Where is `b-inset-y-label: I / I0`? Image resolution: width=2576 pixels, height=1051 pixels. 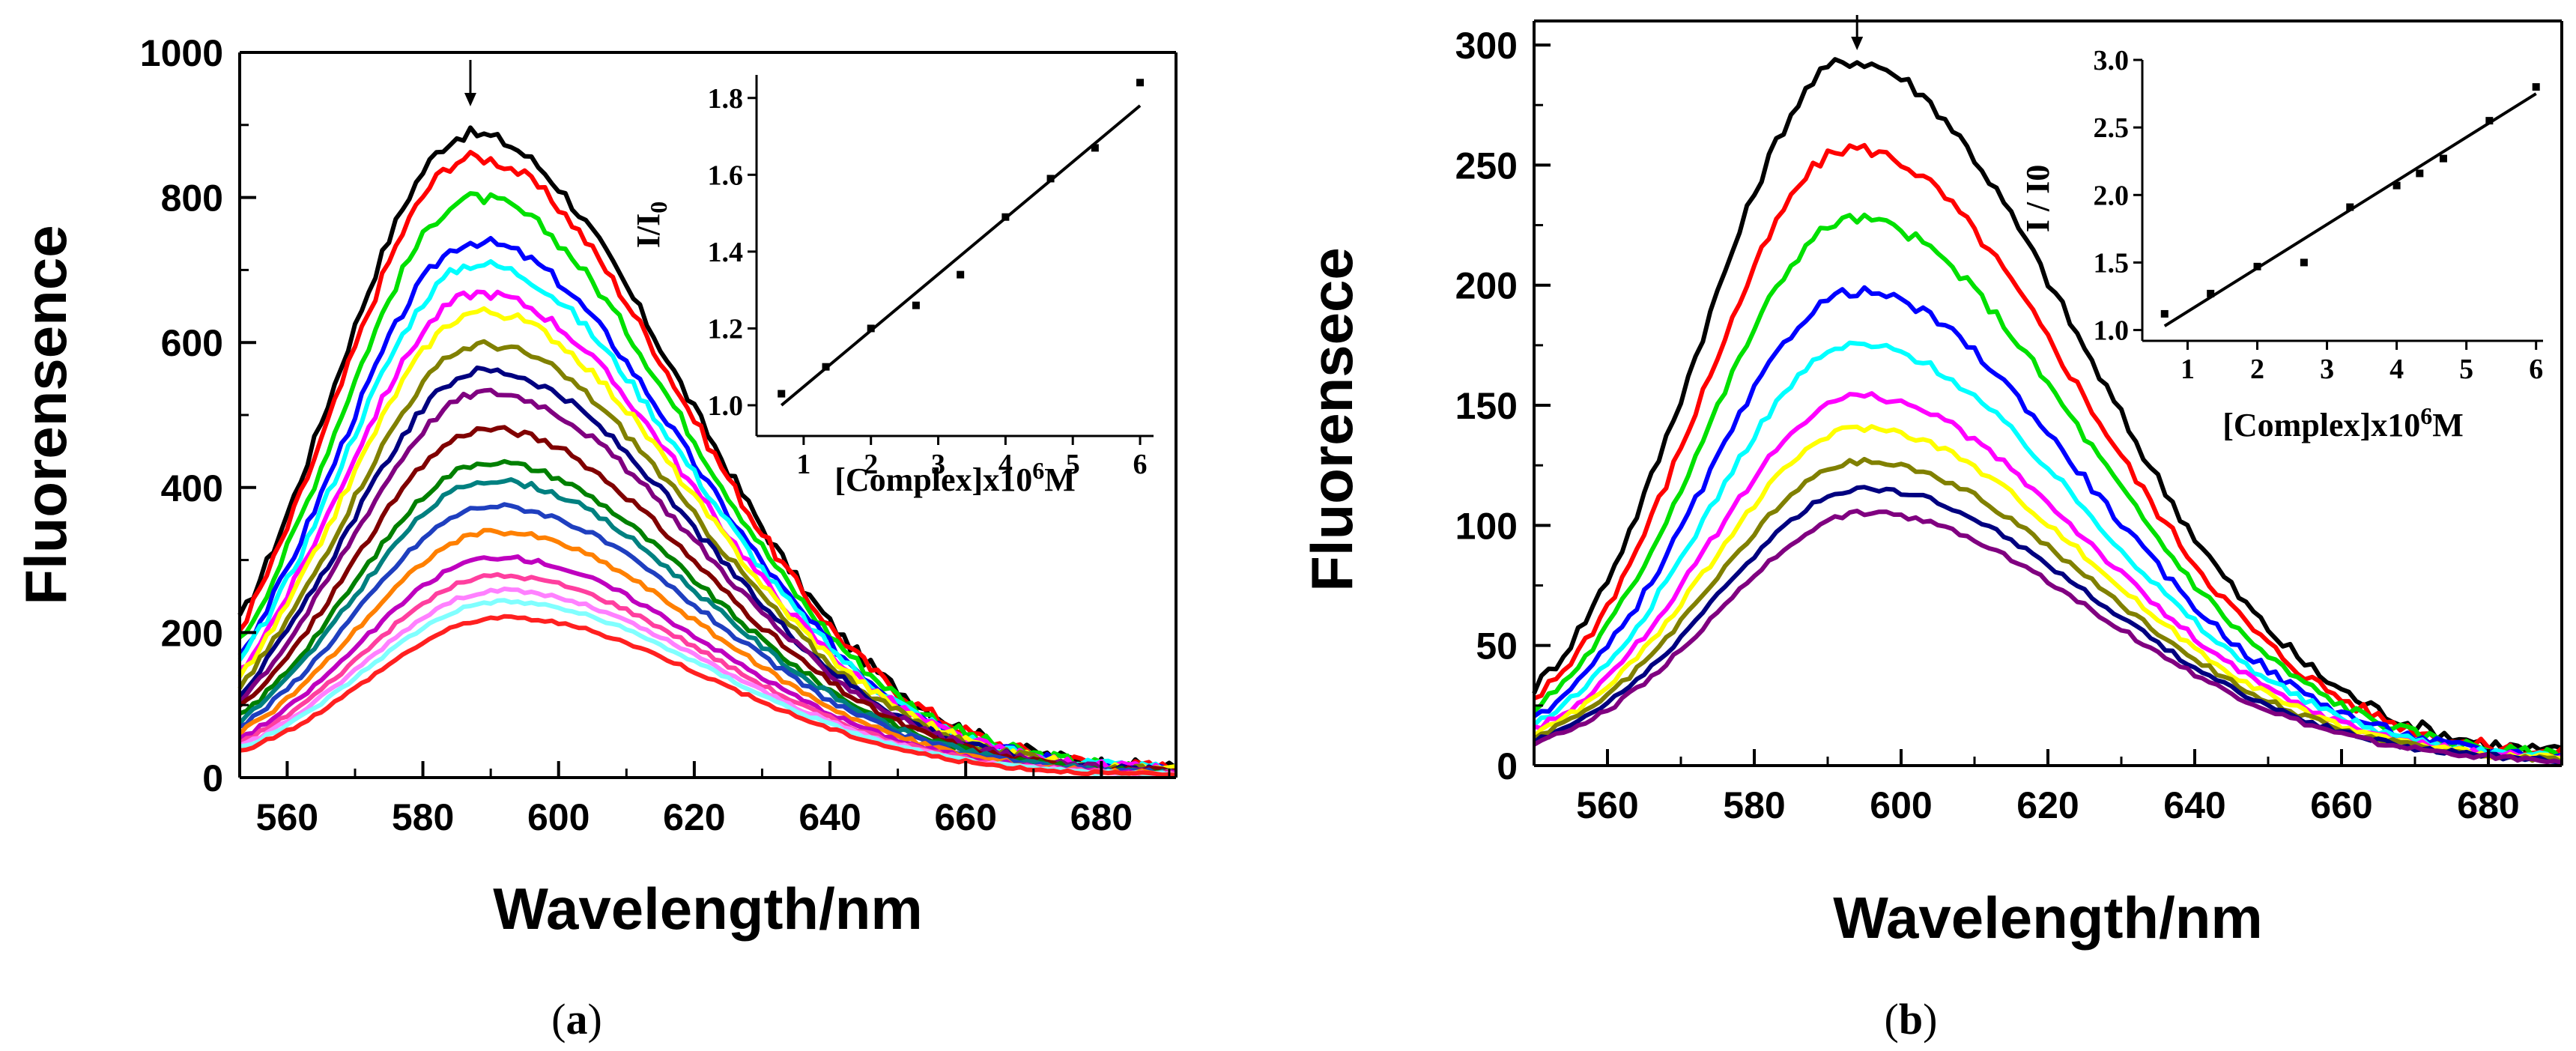
b-inset-y-label: I / I0 is located at coordinates (2037, 199).